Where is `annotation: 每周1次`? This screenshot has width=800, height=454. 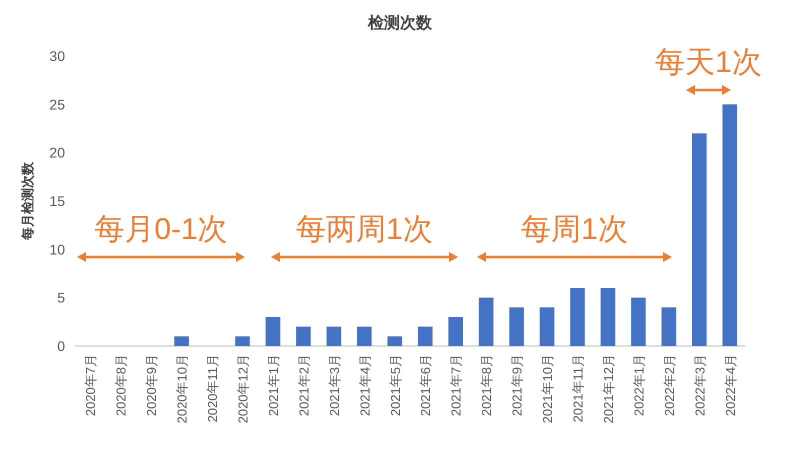
annotation: 每周1次 is located at coordinates (574, 229).